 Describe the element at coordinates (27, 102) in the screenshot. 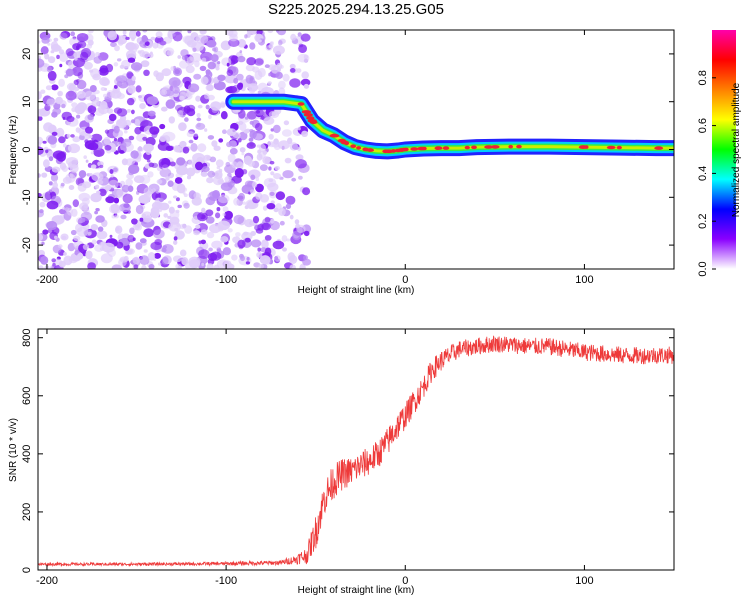

I see `y-tick-label: 10` at that location.